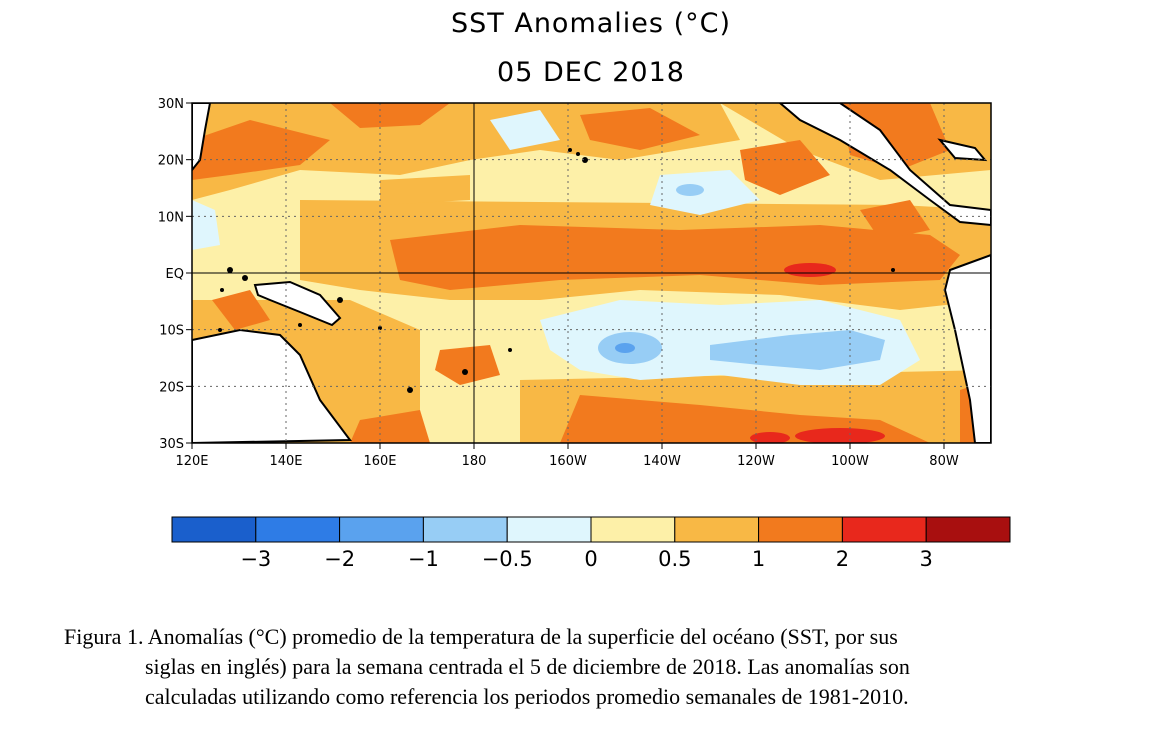 Image resolution: width=1154 pixels, height=740 pixels. What do you see at coordinates (379, 461) in the screenshot?
I see `lon-tick-label: 160E` at bounding box center [379, 461].